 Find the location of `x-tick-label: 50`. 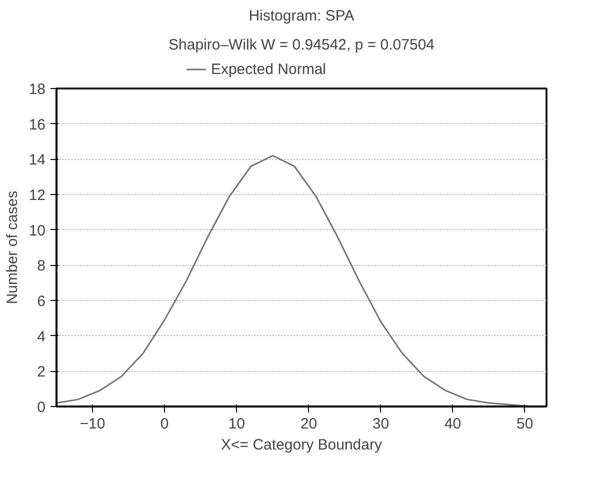

x-tick-label: 50 is located at coordinates (525, 424).